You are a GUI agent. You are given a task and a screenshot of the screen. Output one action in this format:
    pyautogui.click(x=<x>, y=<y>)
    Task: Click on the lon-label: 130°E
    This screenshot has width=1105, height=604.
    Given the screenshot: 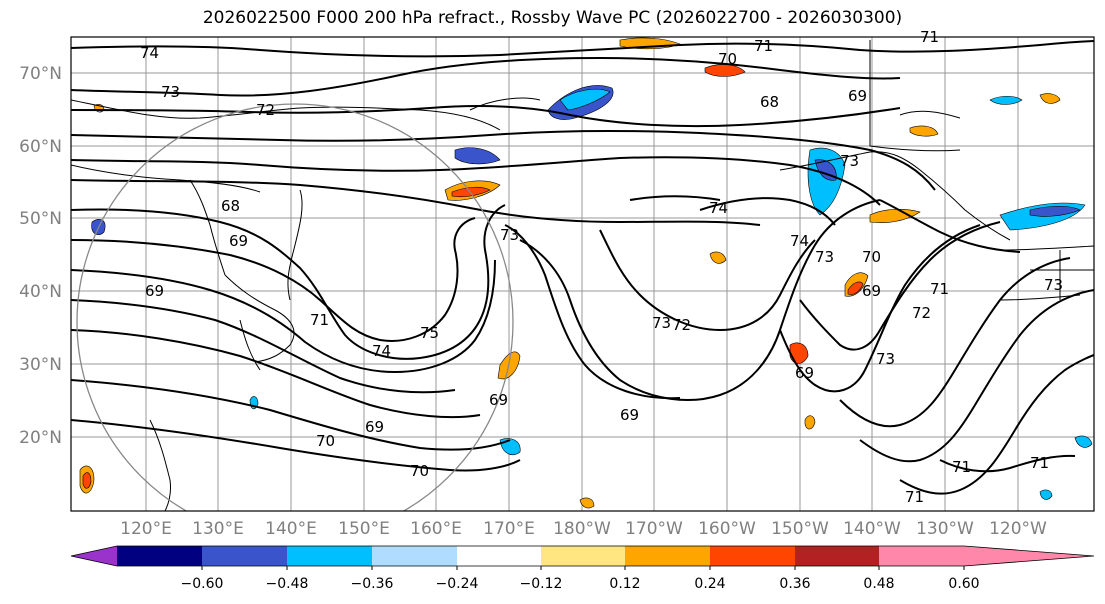 What is the action you would take?
    pyautogui.click(x=218, y=529)
    